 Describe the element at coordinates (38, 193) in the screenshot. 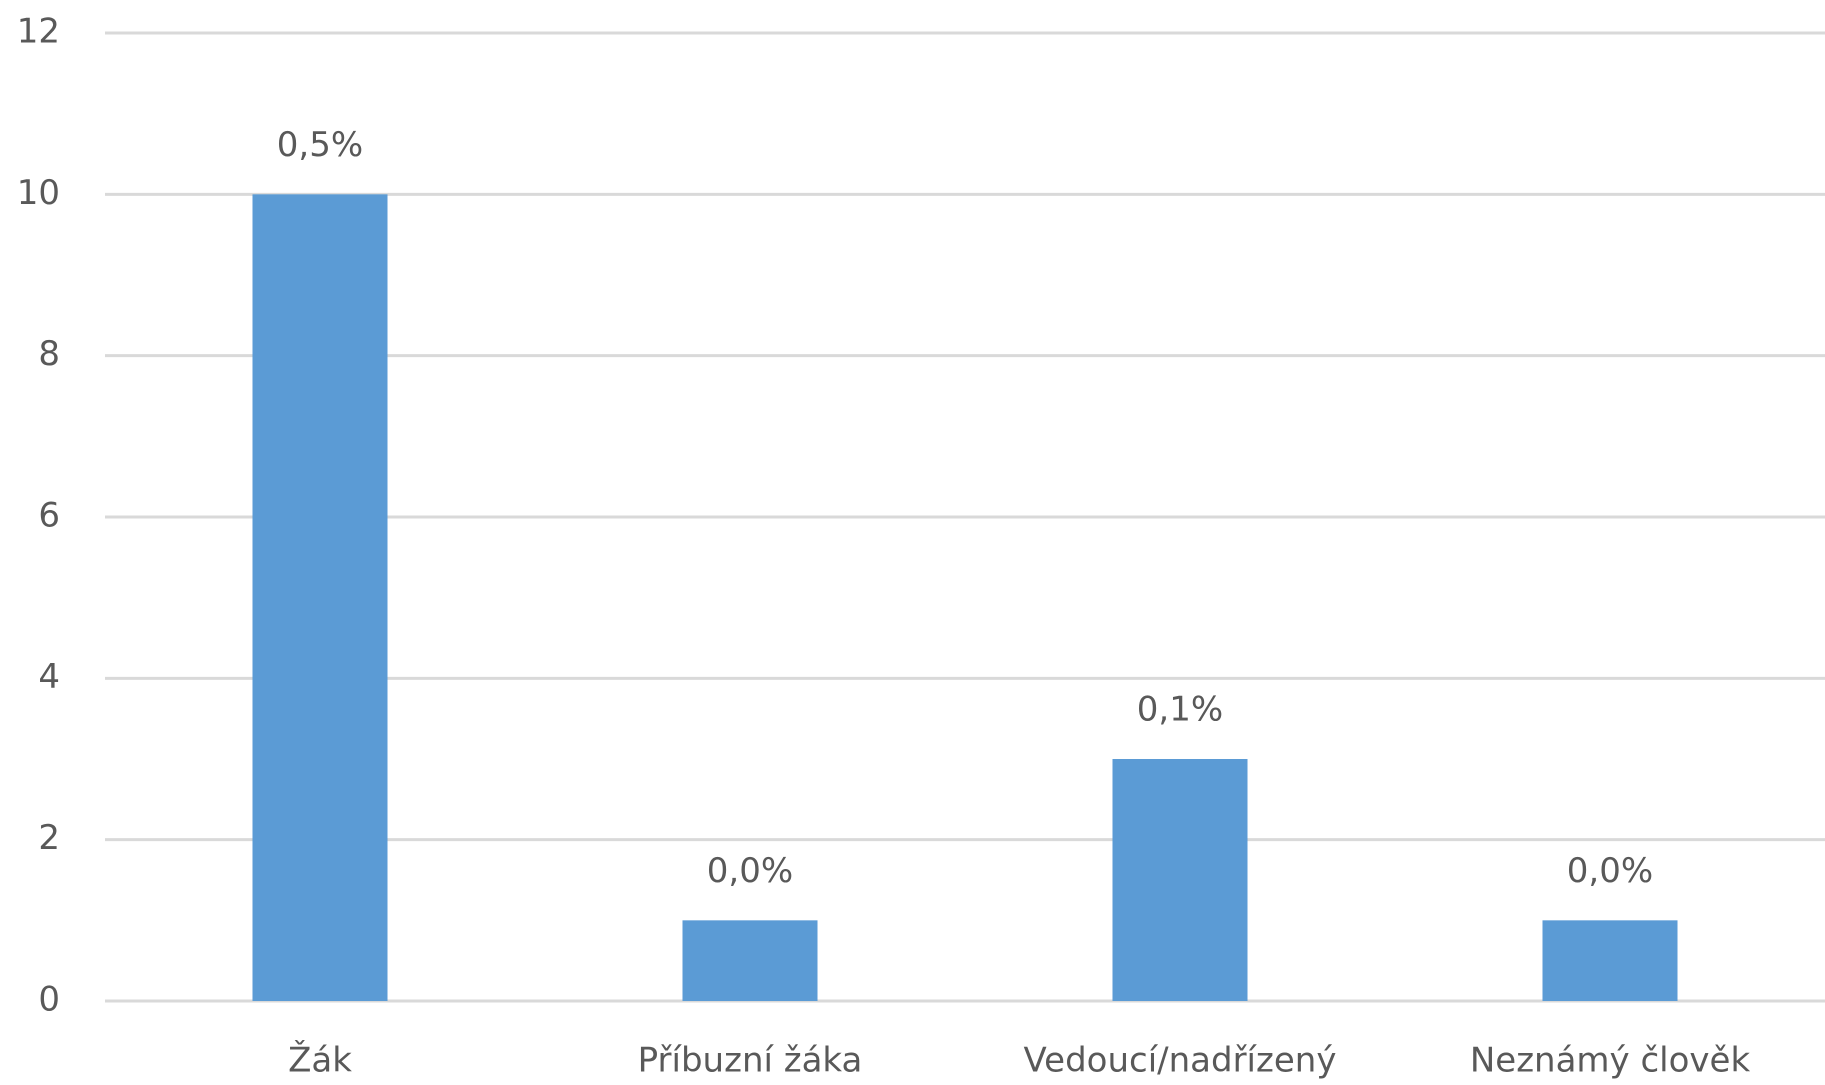

I see `y-tick-label: 10` at that location.